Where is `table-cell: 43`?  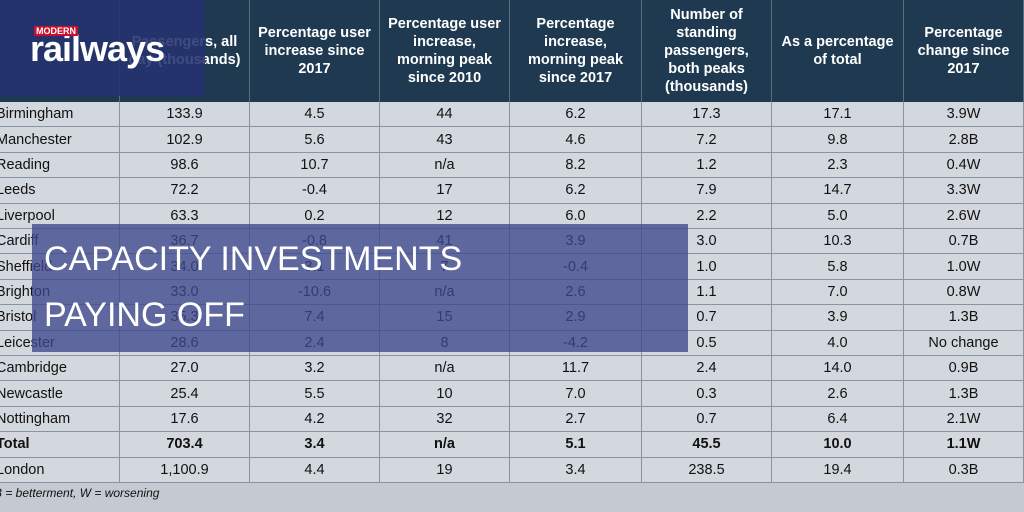 table-cell: 43 is located at coordinates (445, 140).